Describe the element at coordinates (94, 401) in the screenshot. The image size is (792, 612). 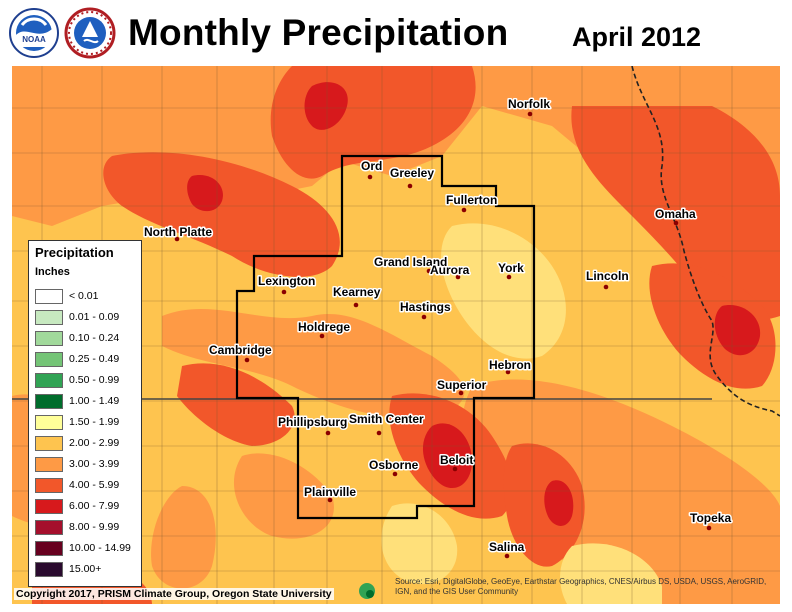
I see `legend-label: 1.00 - 1.49` at that location.